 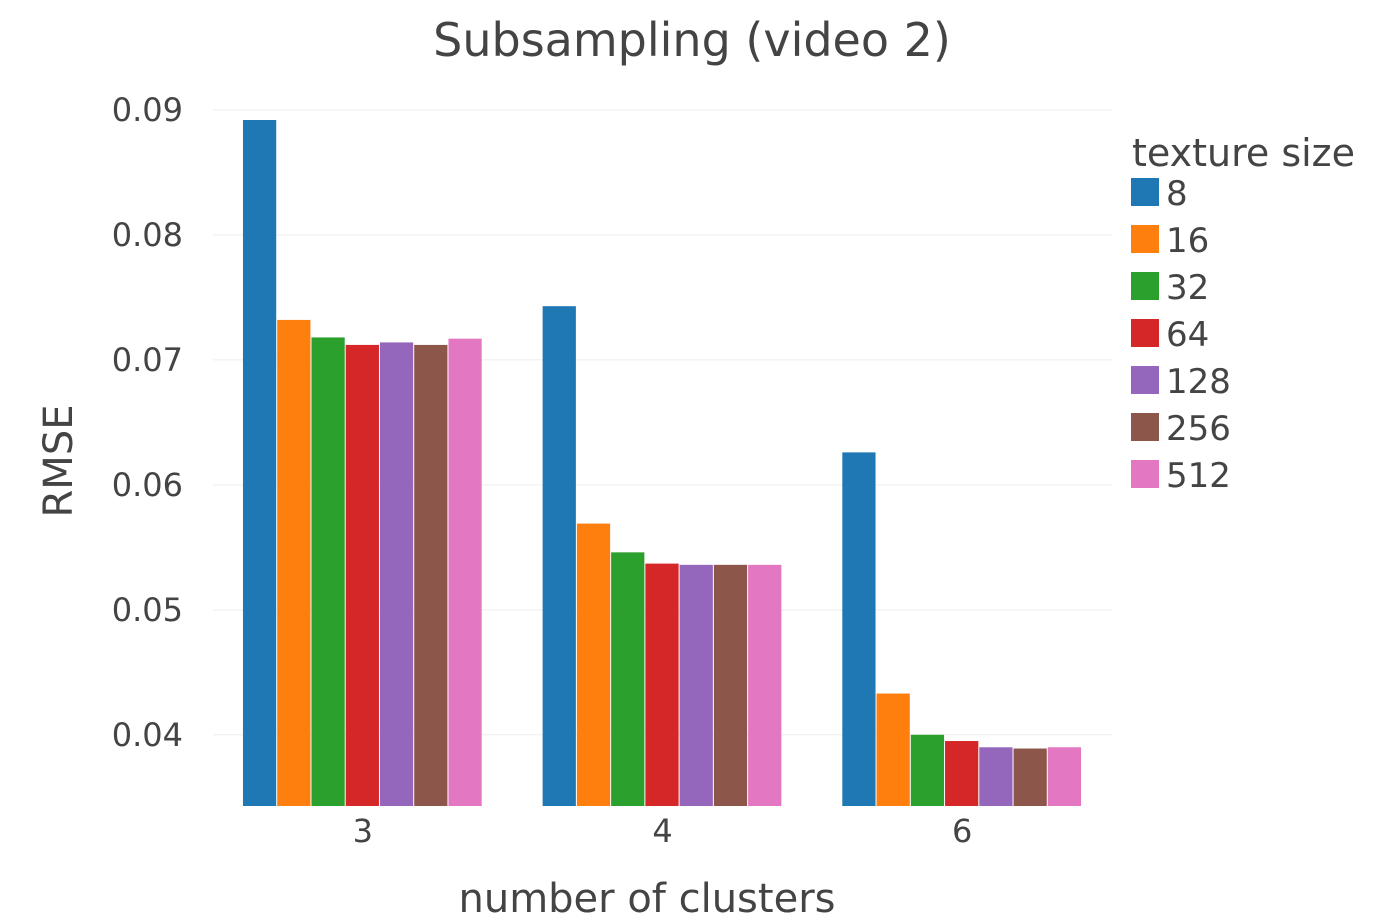 What do you see at coordinates (1187, 335) in the screenshot?
I see `legend-label: 64` at bounding box center [1187, 335].